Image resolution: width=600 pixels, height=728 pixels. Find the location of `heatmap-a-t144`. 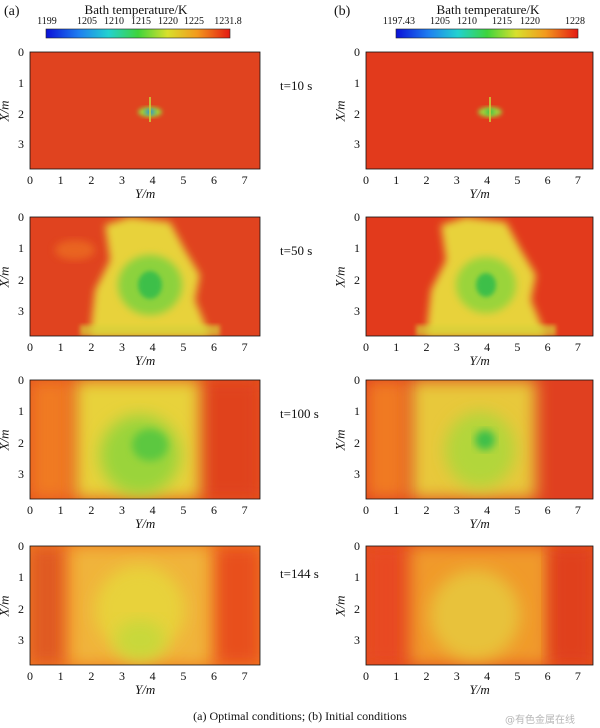

heatmap-a-t144 is located at coordinates (145, 605).